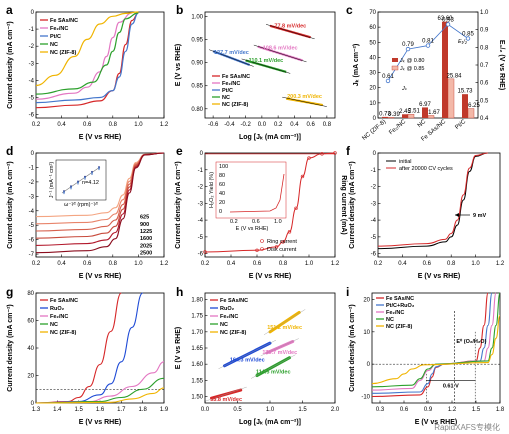 The width and height of the screenshot is (509, 434). What do you see at coordinates (87, 125) in the screenshot?
I see `panel-a-xtick-label: 0.6` at bounding box center [87, 125].